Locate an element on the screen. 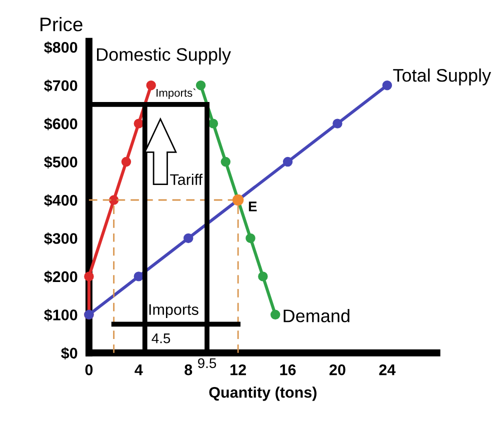  x-tick-label: 12 is located at coordinates (238, 370).